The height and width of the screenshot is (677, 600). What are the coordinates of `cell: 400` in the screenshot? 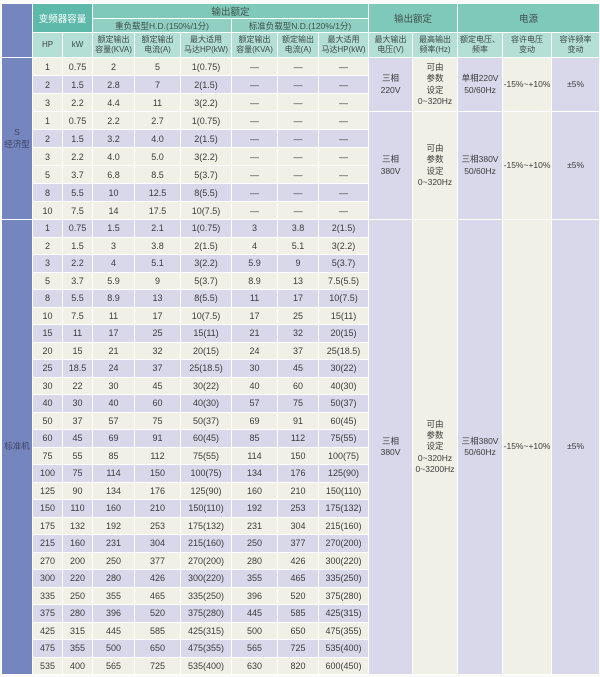 It's located at (77, 665).